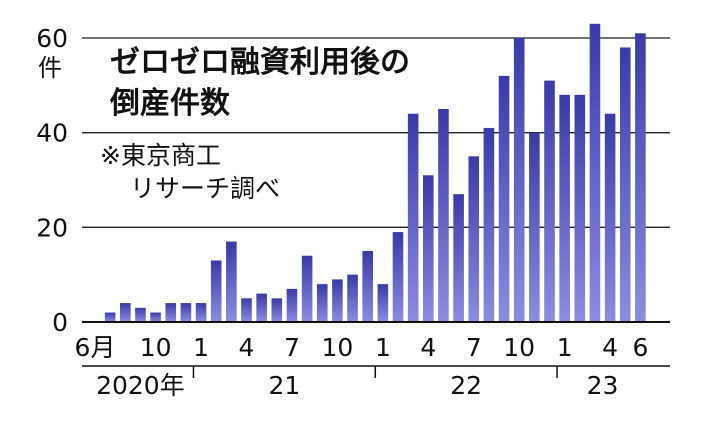 This screenshot has height=429, width=727. What do you see at coordinates (337, 347) in the screenshot?
I see `x-tick-label-2021-10: 10` at bounding box center [337, 347].